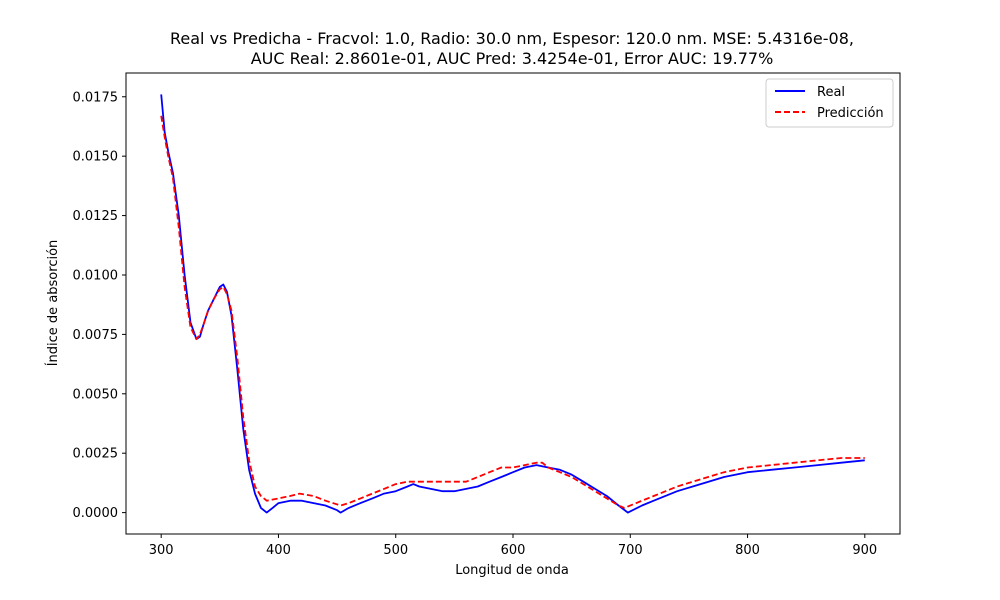 Image resolution: width=1000 pixels, height=600 pixels. I want to click on x-tick-label: 900, so click(864, 550).